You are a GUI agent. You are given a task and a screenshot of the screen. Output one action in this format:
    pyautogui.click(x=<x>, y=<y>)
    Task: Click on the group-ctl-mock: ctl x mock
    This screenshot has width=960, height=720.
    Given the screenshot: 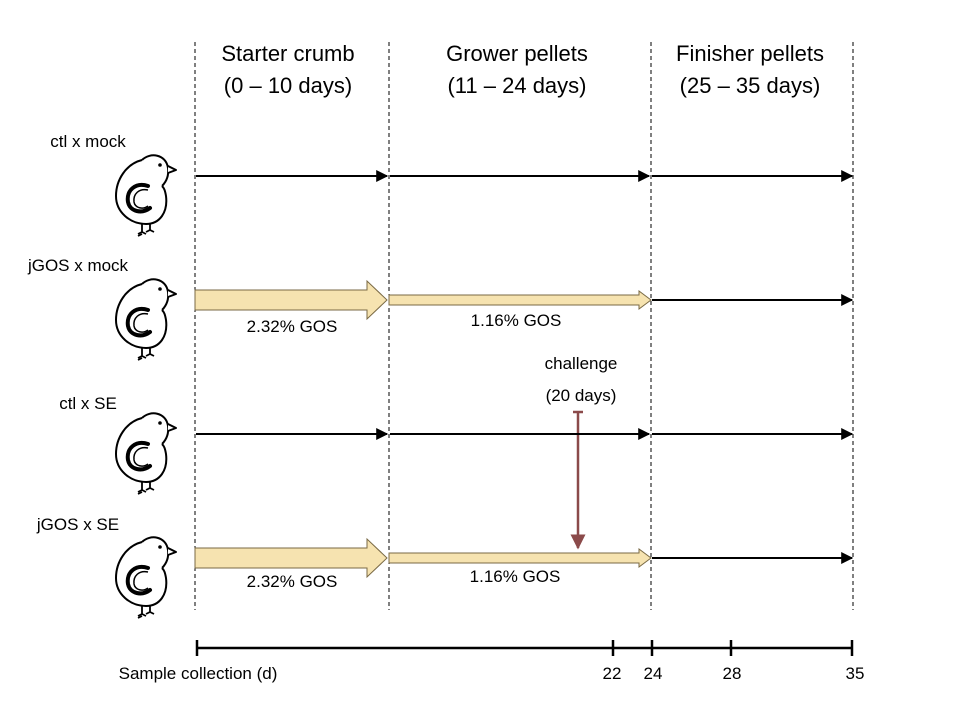 What is the action you would take?
    pyautogui.click(x=452, y=185)
    